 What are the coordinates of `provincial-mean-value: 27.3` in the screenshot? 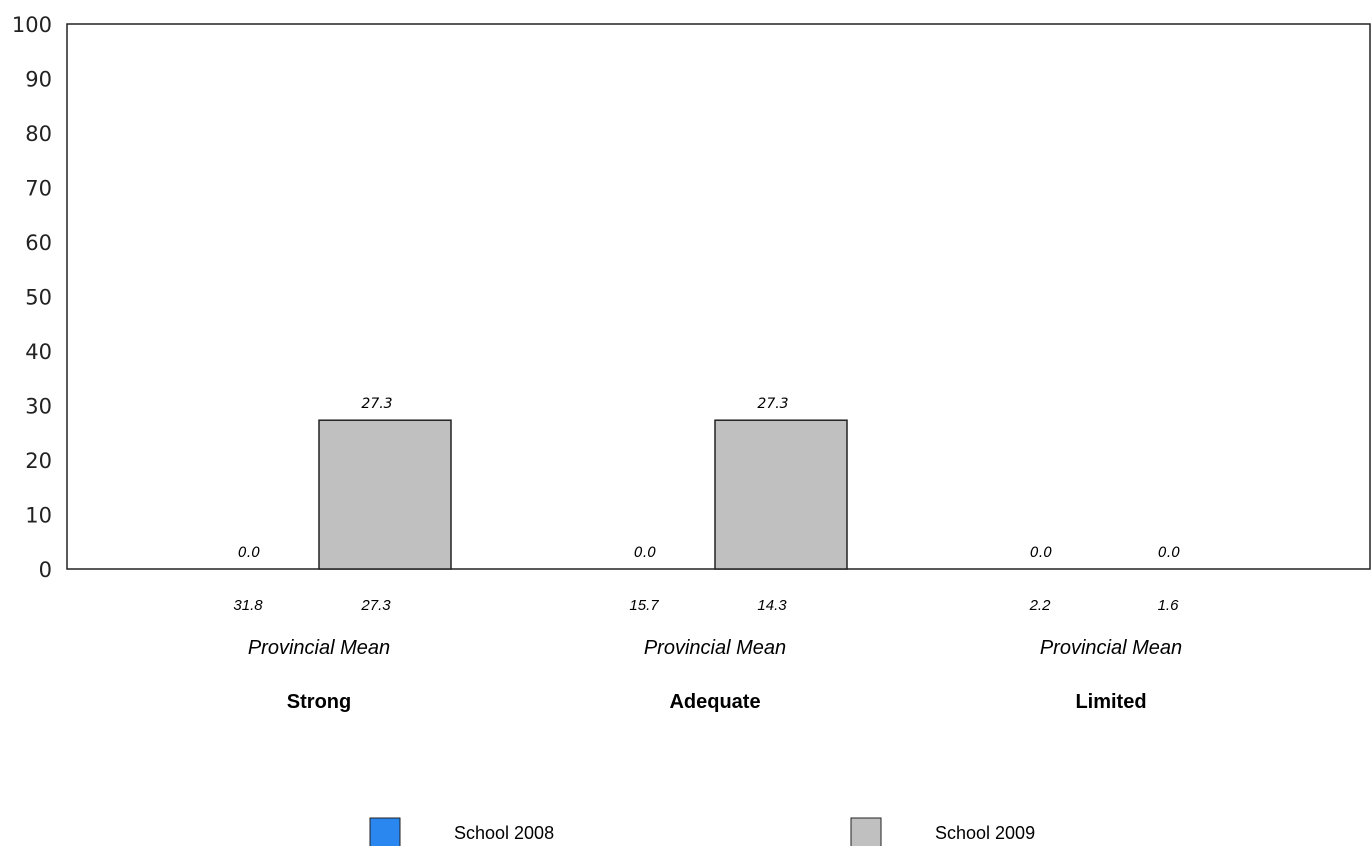 It's located at (375, 605).